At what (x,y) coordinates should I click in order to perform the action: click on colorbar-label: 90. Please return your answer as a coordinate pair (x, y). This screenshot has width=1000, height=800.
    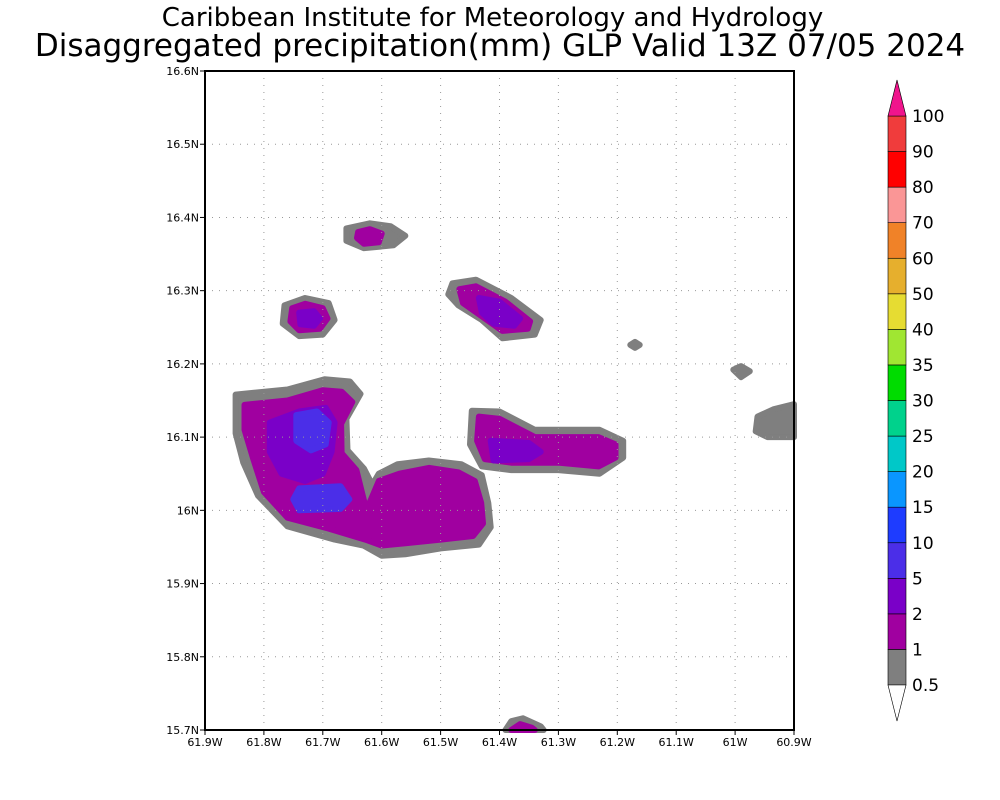
    Looking at the image, I should click on (923, 153).